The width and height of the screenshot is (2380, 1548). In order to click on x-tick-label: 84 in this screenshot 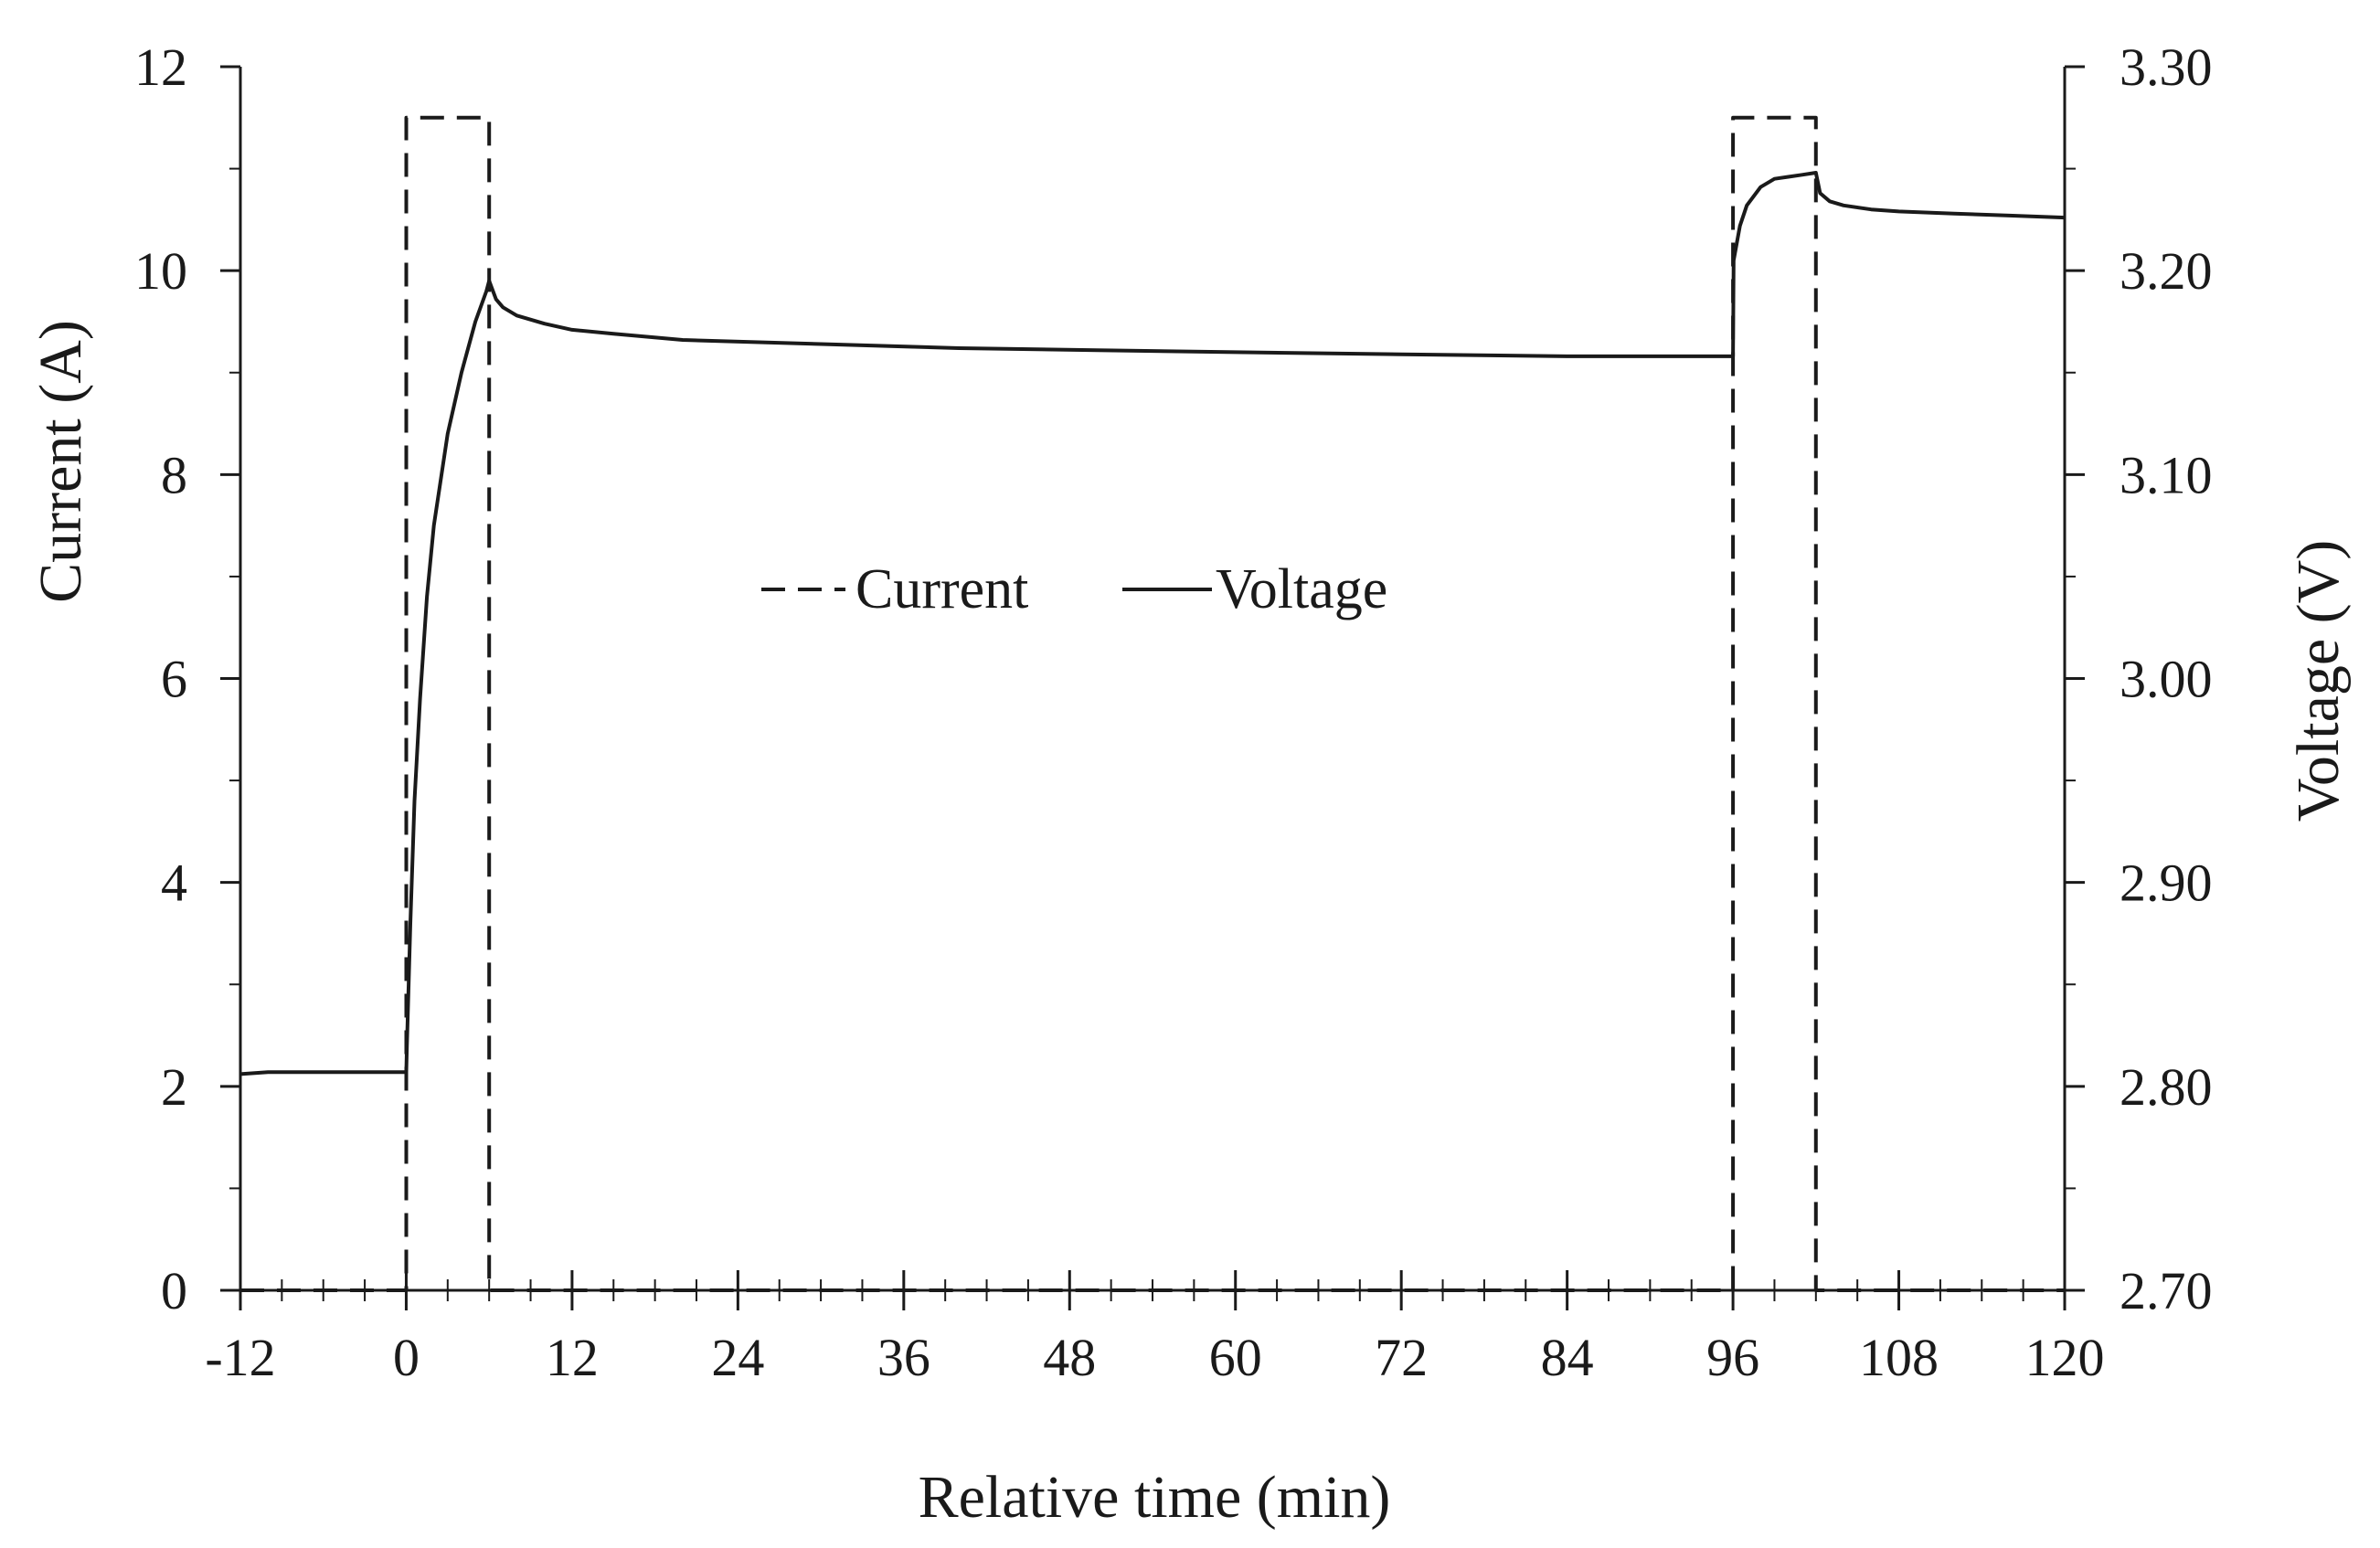, I will do `click(1568, 1357)`.